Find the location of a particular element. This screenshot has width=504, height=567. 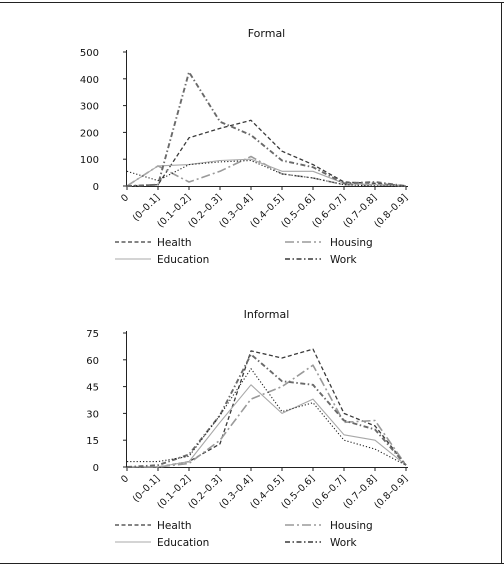

chart-title: Informal is located at coordinates (267, 314).